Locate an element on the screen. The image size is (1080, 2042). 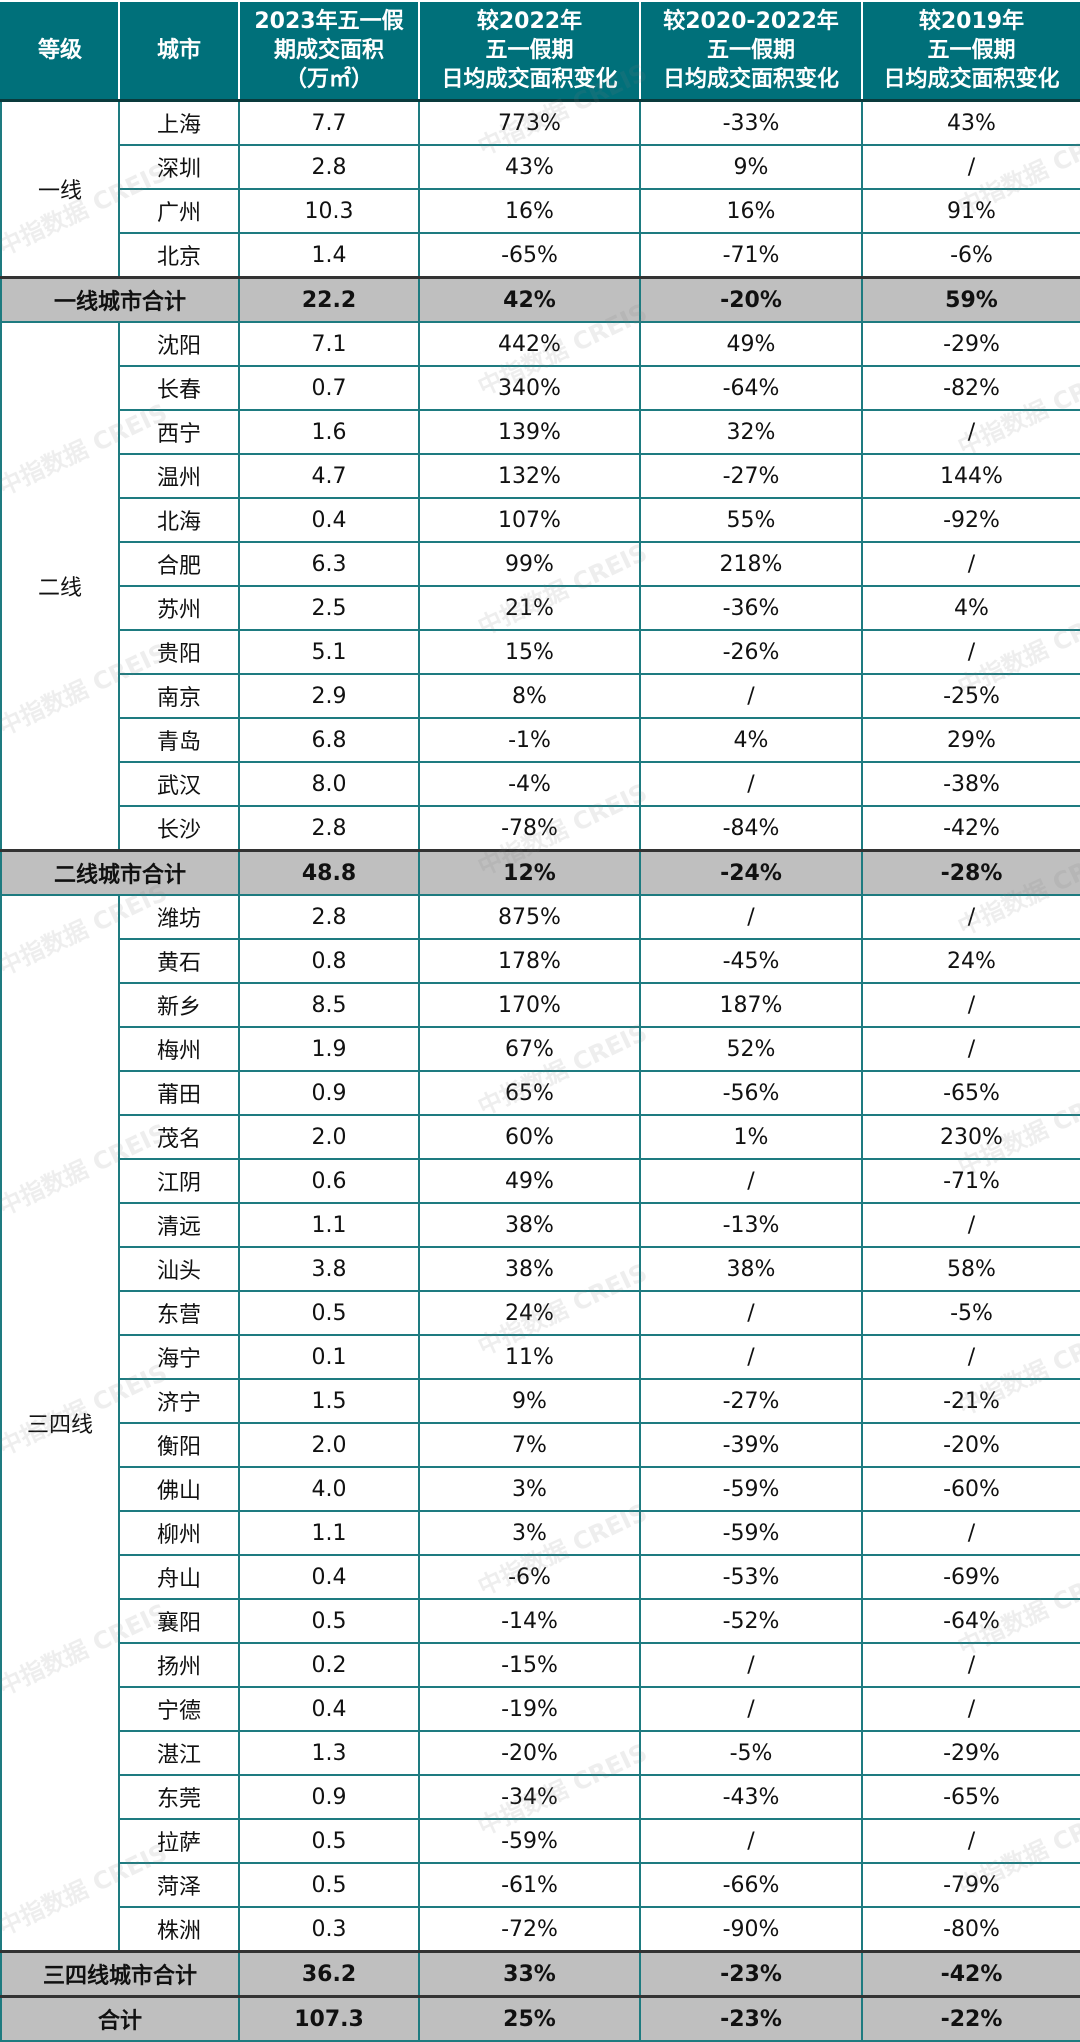
table-row: 舟山 0.4 -6% -53% -69% is located at coordinates (540, 1577).